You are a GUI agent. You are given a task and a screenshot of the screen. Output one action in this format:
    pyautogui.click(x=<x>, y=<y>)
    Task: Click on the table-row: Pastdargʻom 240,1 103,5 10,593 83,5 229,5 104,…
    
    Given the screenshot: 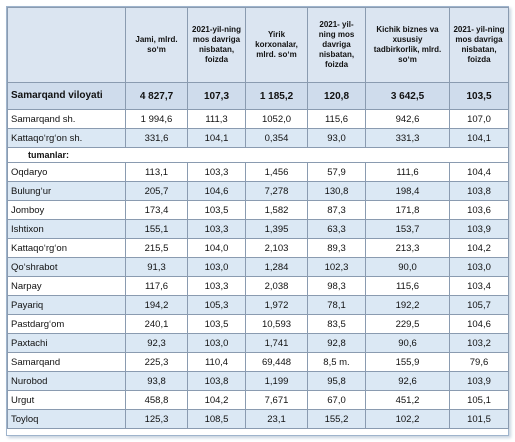 What is the action you would take?
    pyautogui.click(x=258, y=324)
    